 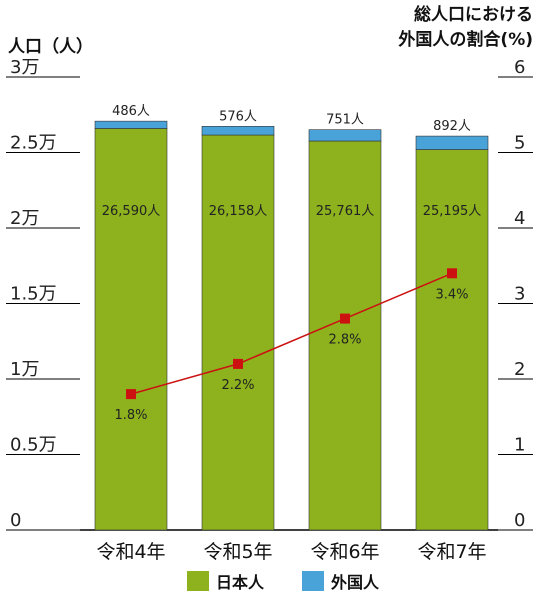 I want to click on legend-swatch-japanese, so click(x=198, y=581).